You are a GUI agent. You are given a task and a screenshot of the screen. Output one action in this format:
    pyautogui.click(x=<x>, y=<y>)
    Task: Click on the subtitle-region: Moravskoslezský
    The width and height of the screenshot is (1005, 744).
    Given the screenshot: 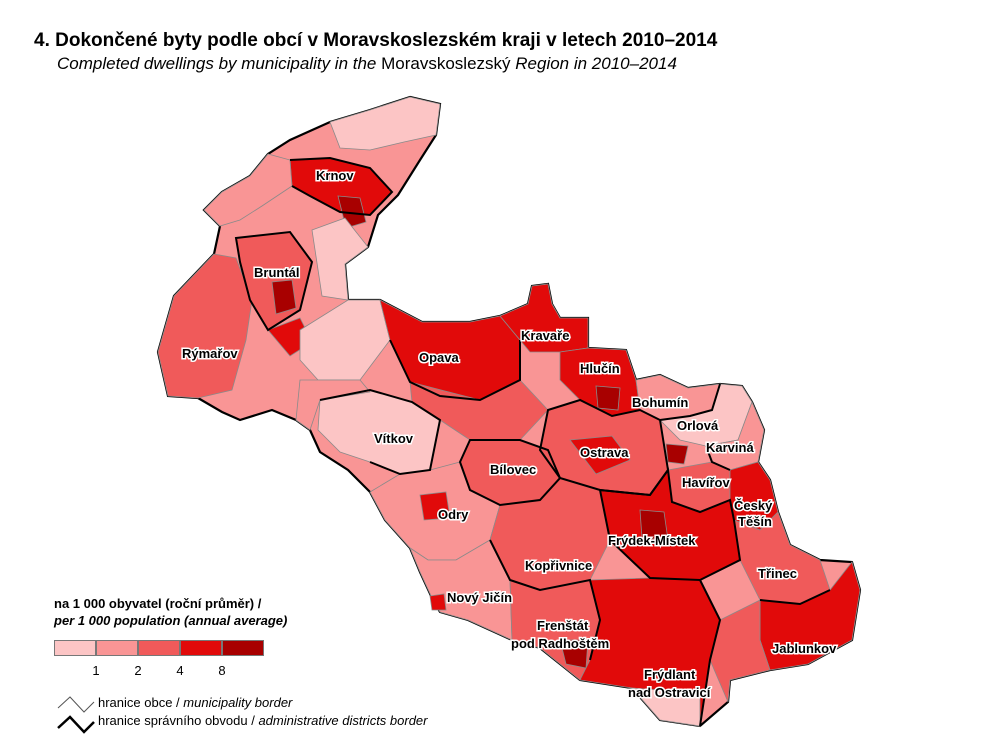 What is the action you would take?
    pyautogui.click(x=446, y=63)
    